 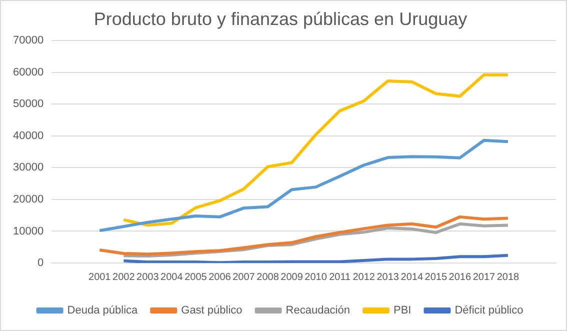 I want to click on y-tick-label: 10000, so click(x=28, y=231).